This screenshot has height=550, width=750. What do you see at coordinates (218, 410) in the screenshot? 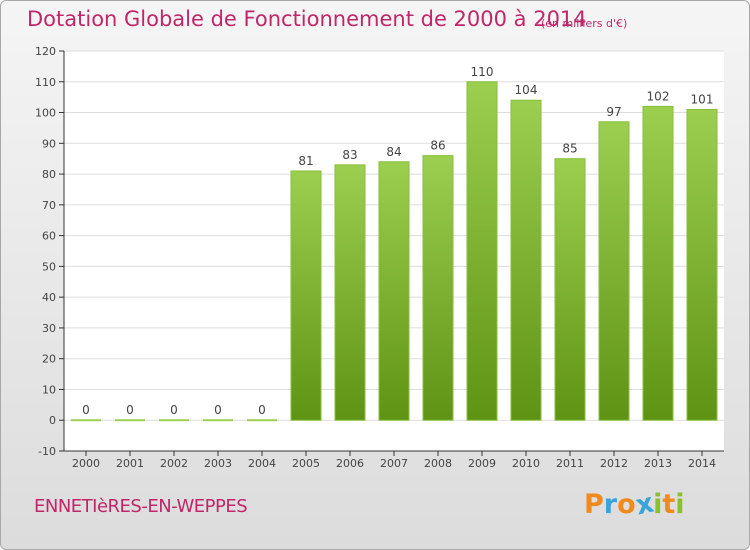
I see `data-label-2003: 0` at bounding box center [218, 410].